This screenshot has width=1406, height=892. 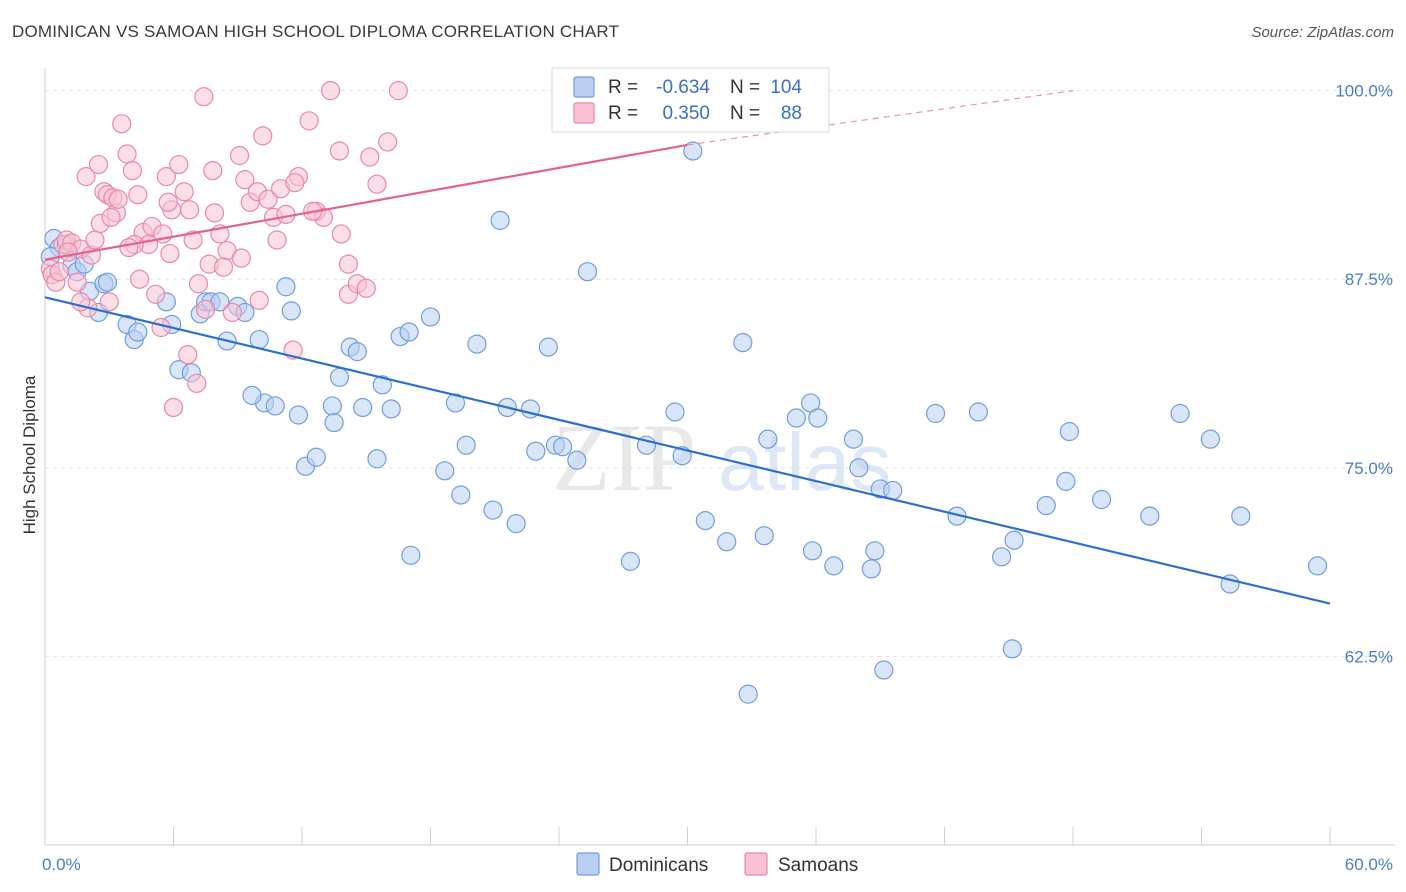 I want to click on legend-n-label-1: N =, so click(x=745, y=113).